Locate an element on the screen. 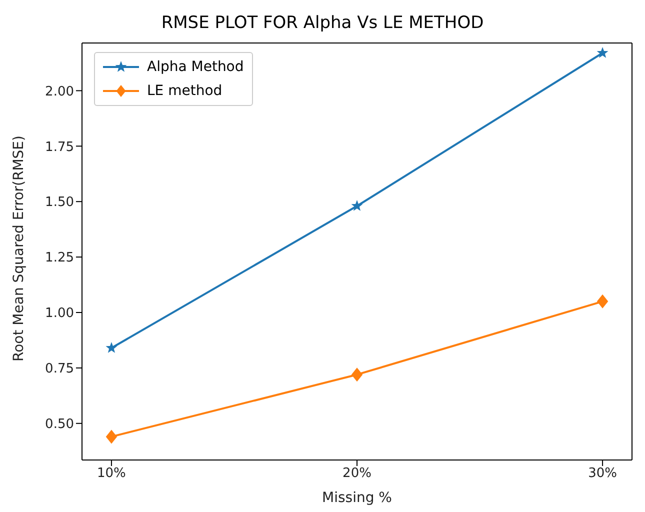 The width and height of the screenshot is (645, 512). y-tick-label: 0.50 is located at coordinates (59, 424).